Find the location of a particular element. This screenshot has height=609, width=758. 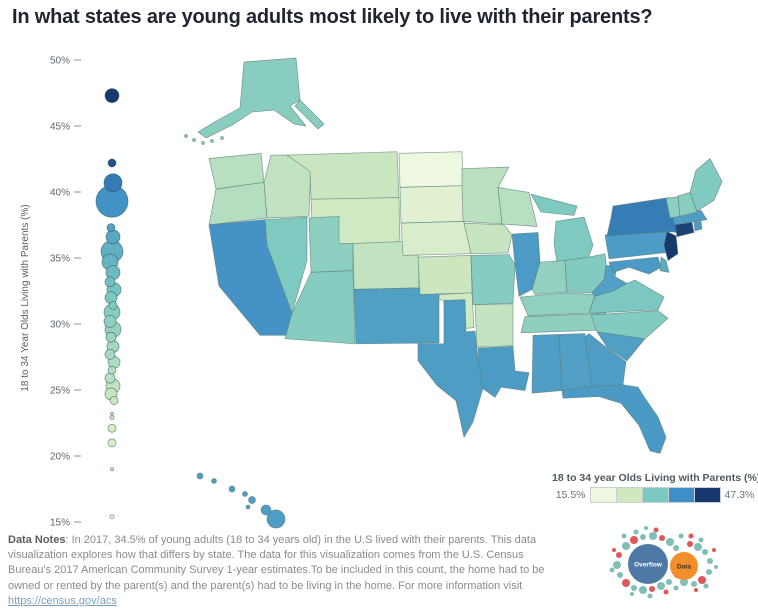

y-tick-label: 30% is located at coordinates (60, 325).